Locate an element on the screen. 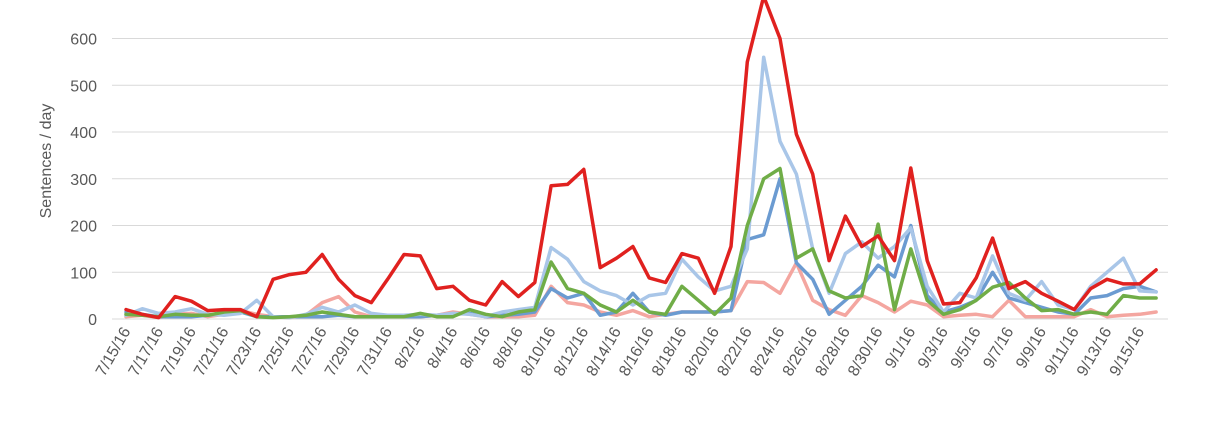  y-tick-label: 500 is located at coordinates (83, 86).